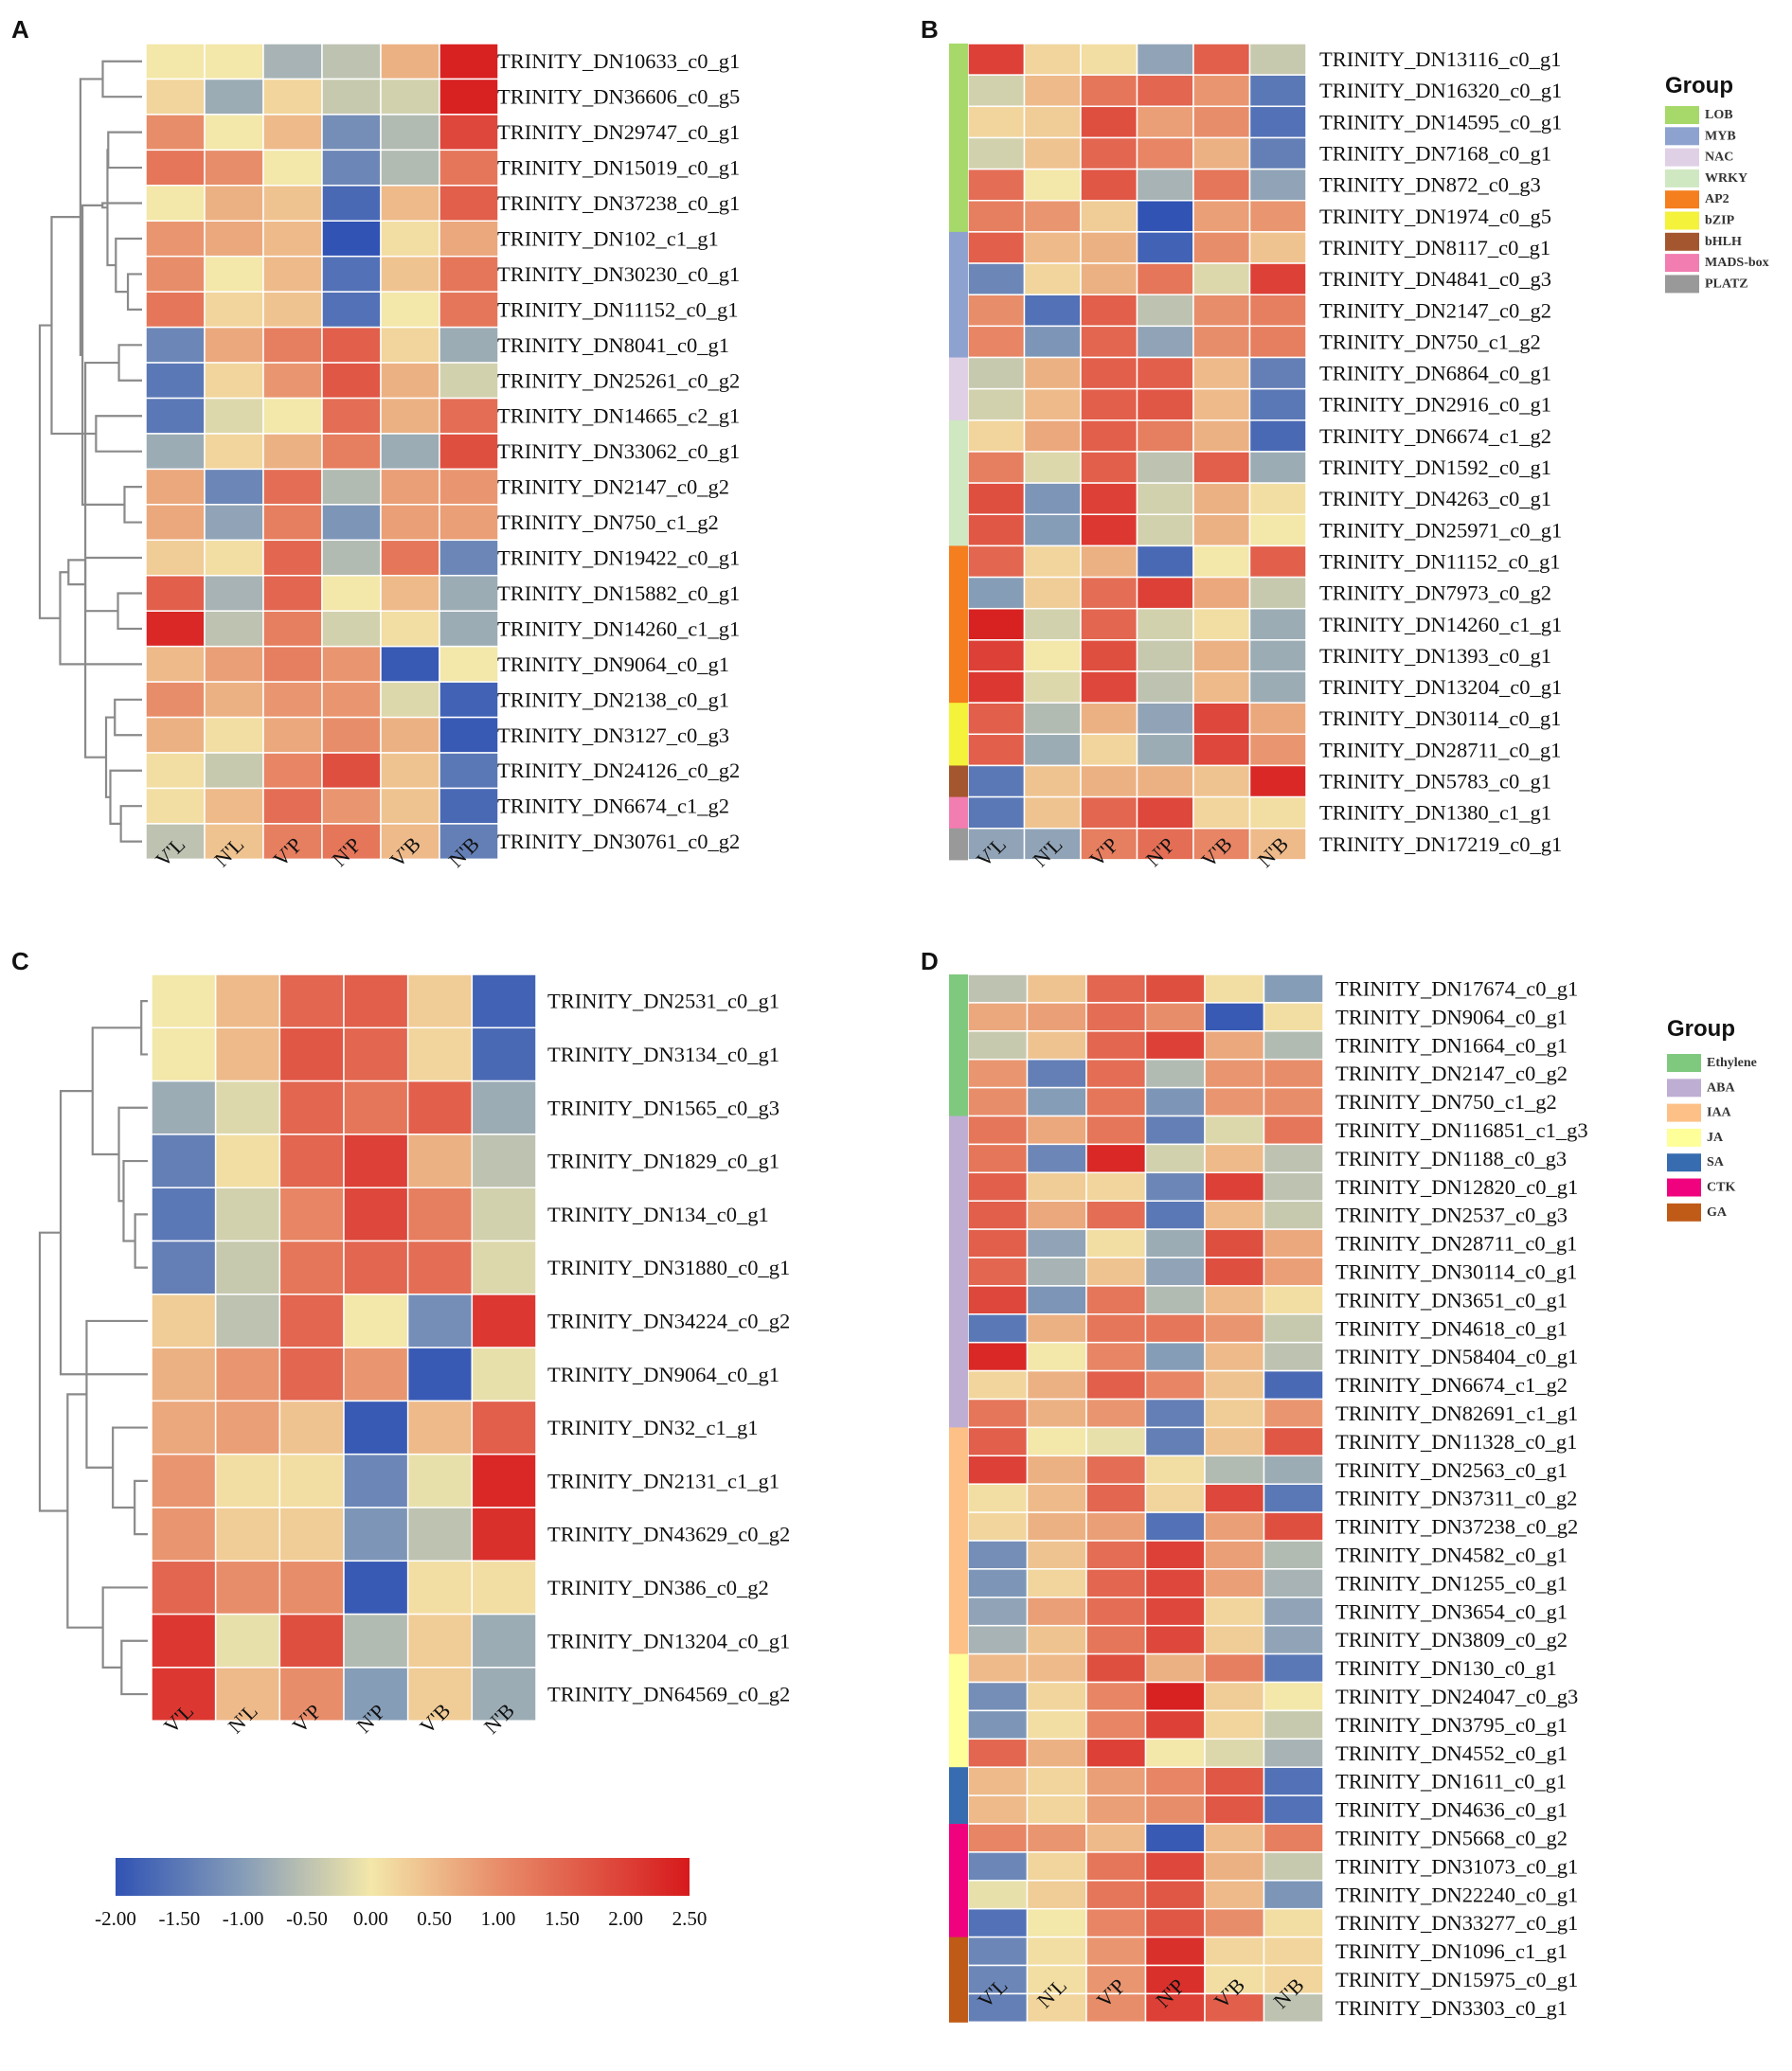 This screenshot has width=1792, height=2071. Describe the element at coordinates (1451, 1045) in the screenshot. I see `row-label: TRINITY_DN1664_c0_g1` at that location.